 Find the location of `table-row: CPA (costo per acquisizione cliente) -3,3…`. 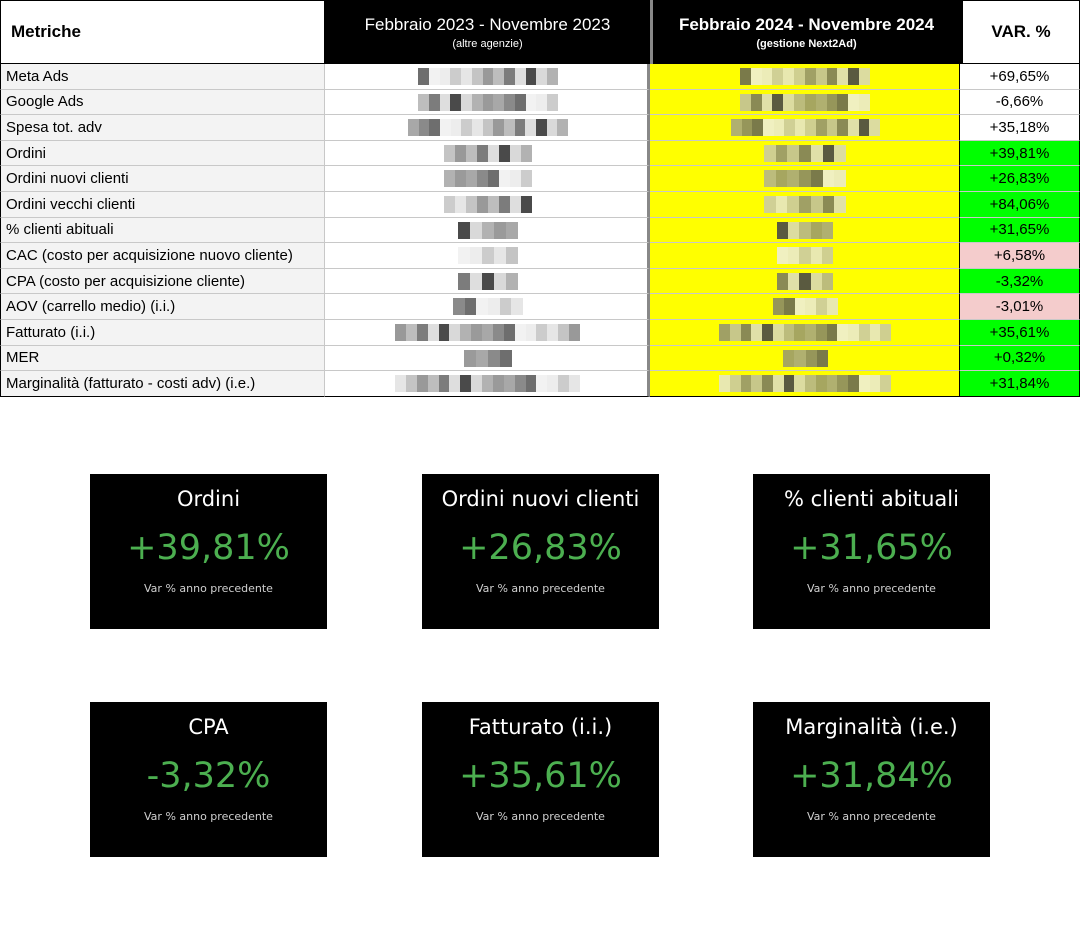

table-row: CPA (costo per acquisizione cliente) -3,3… is located at coordinates (540, 281).